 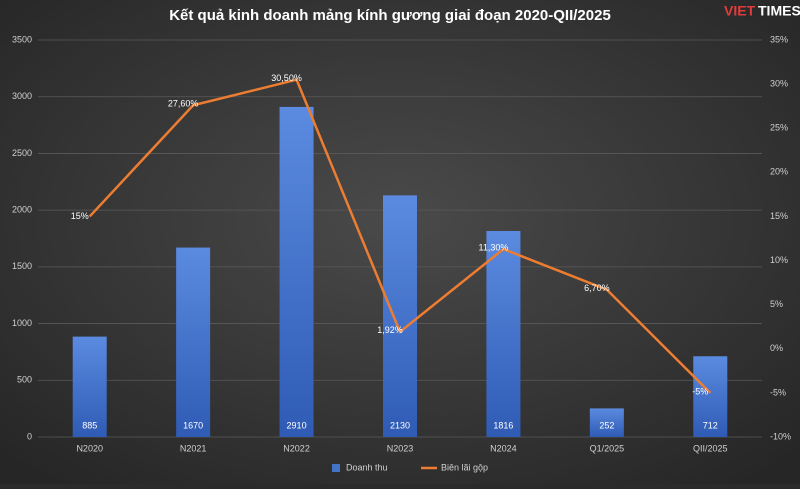 What do you see at coordinates (22, 96) in the screenshot?
I see `y-tick-label: 3000` at bounding box center [22, 96].